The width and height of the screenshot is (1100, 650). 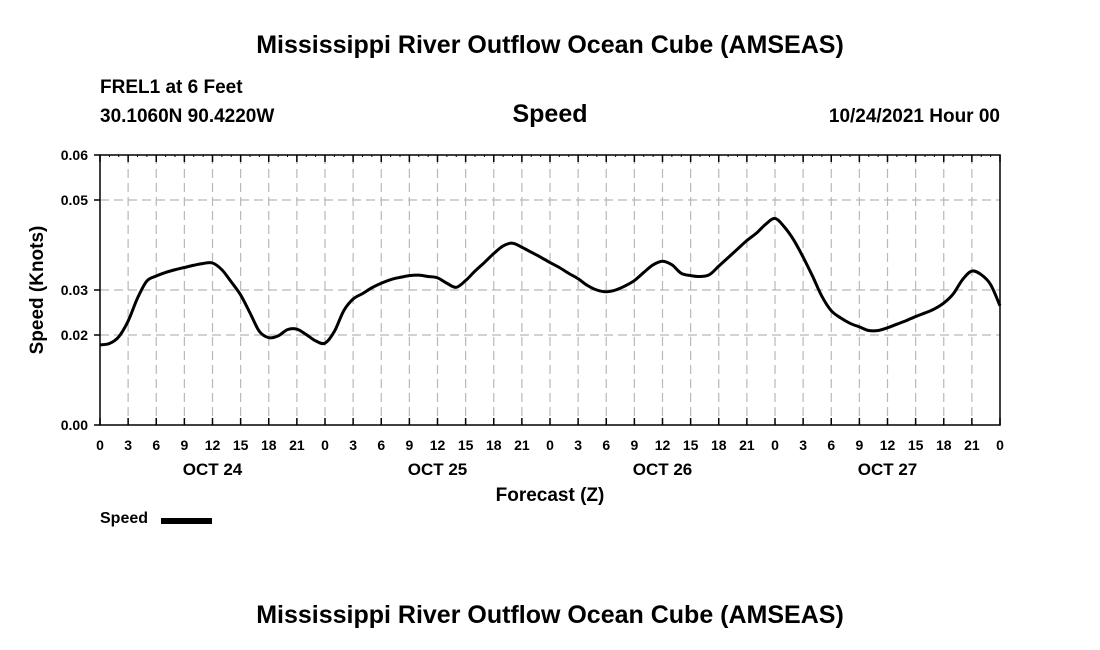 What do you see at coordinates (124, 518) in the screenshot?
I see `legend-label: Speed` at bounding box center [124, 518].